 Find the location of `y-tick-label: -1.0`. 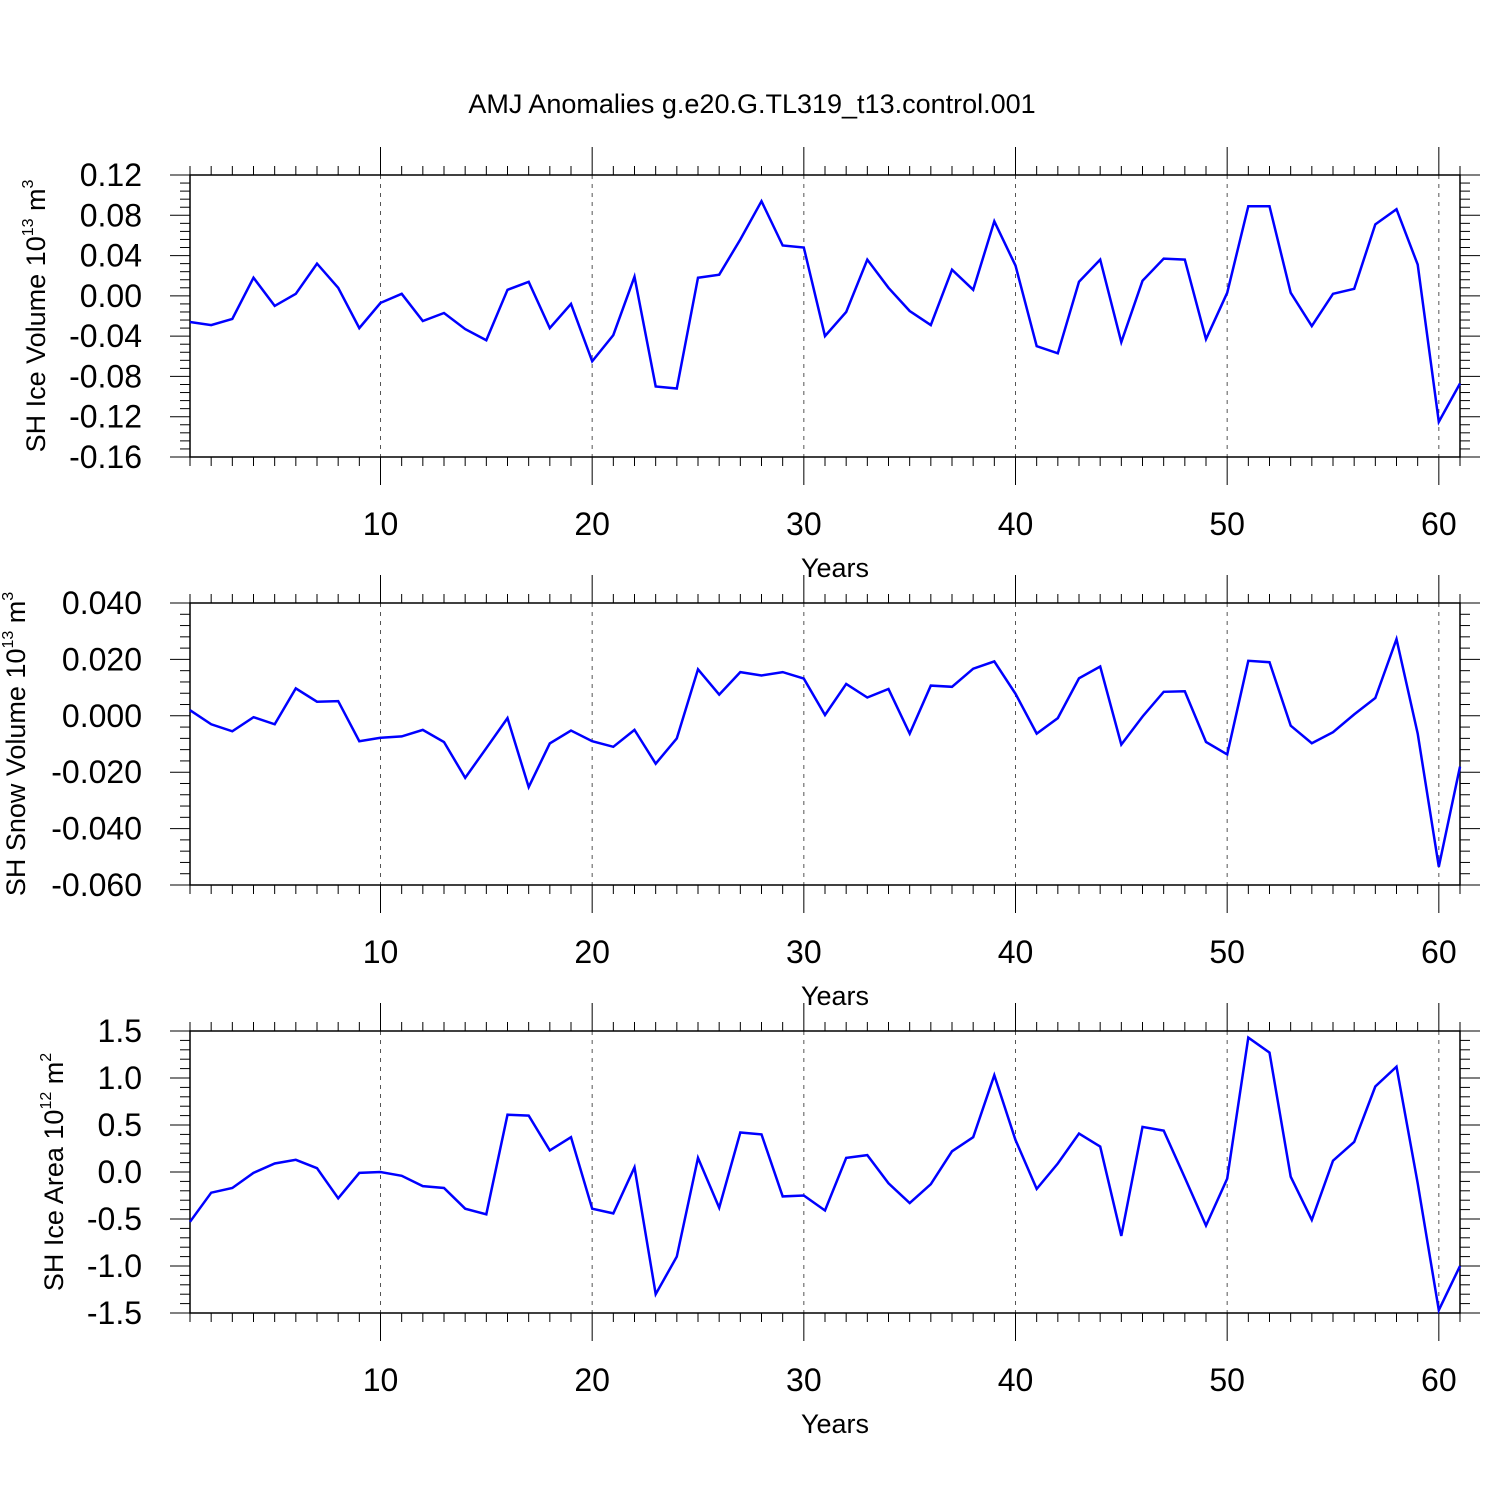

y-tick-label: -1.0 is located at coordinates (114, 1266).